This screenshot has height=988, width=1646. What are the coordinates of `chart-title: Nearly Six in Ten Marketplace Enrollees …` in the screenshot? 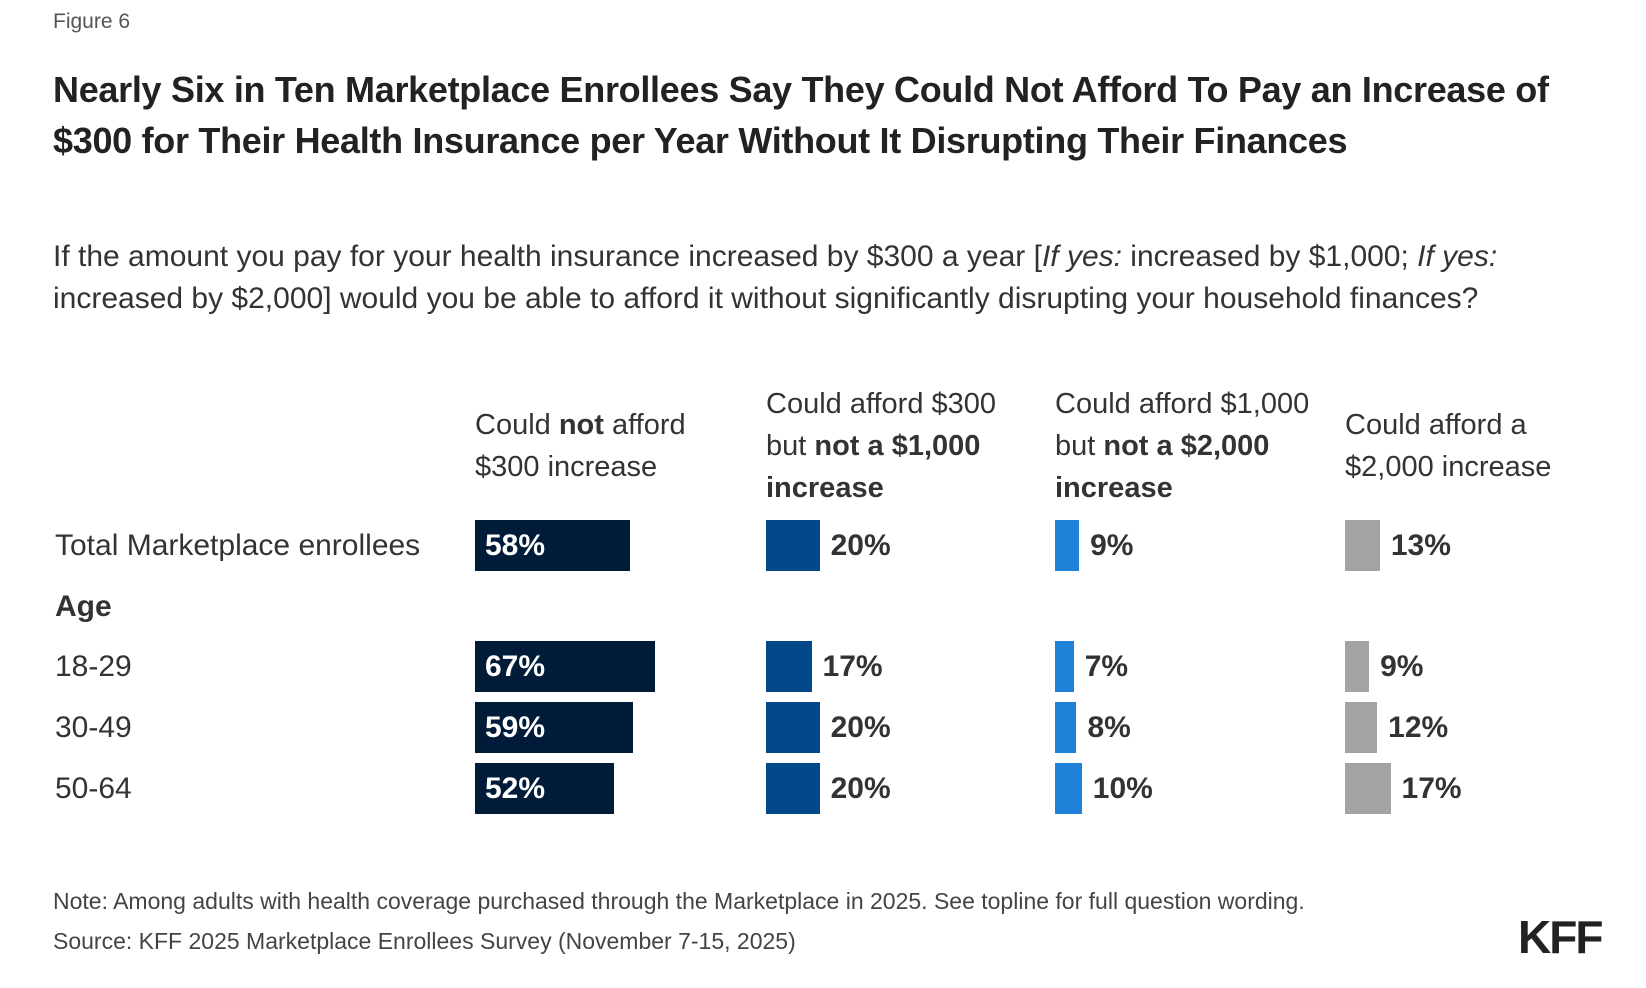 It's located at (801, 115).